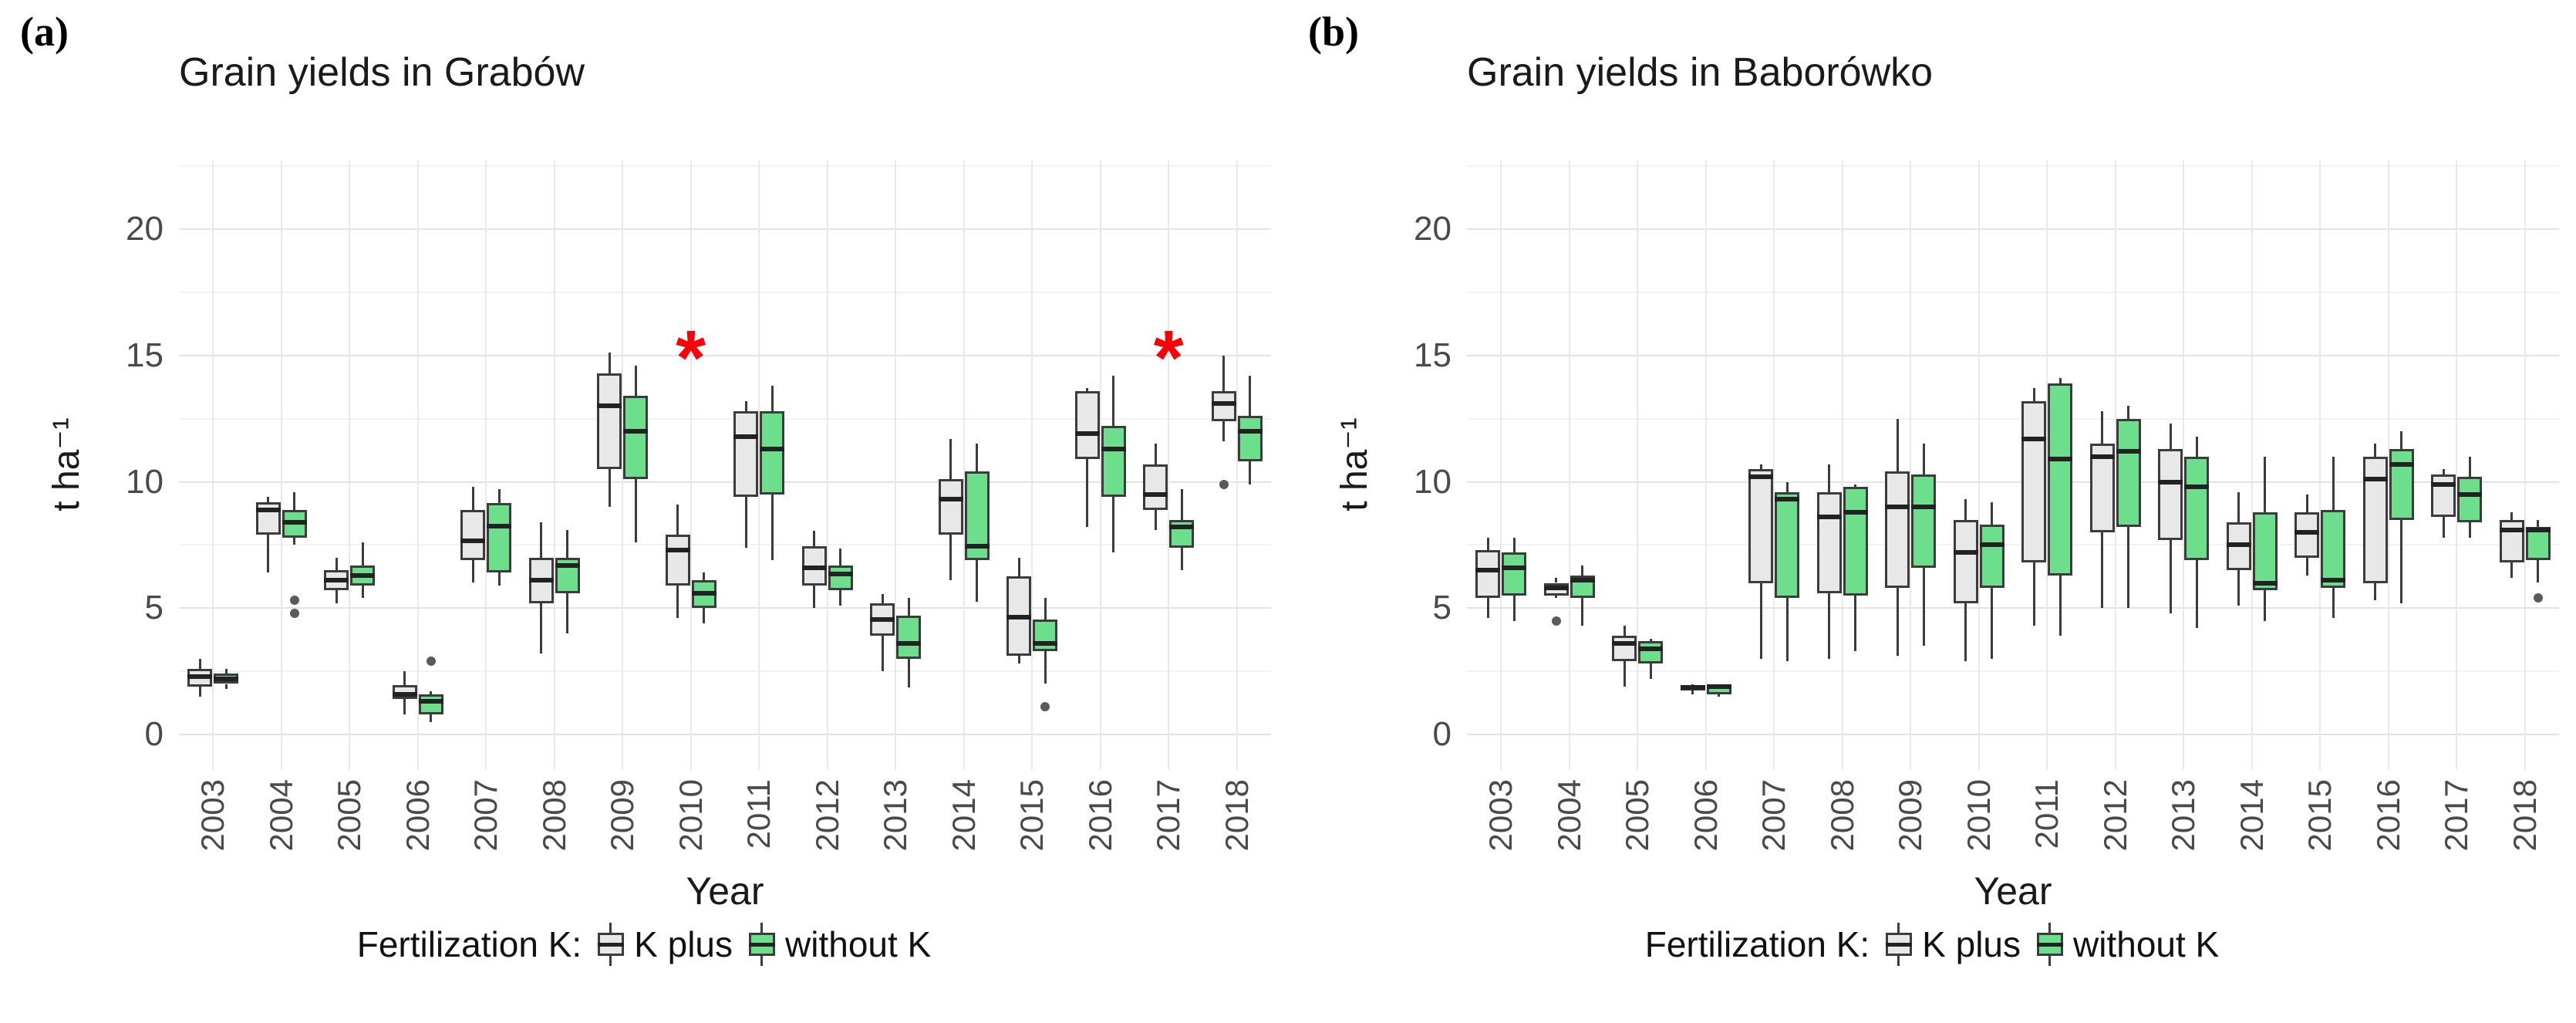  Describe the element at coordinates (1113, 449) in the screenshot. I see `median-without-K-2016` at that location.